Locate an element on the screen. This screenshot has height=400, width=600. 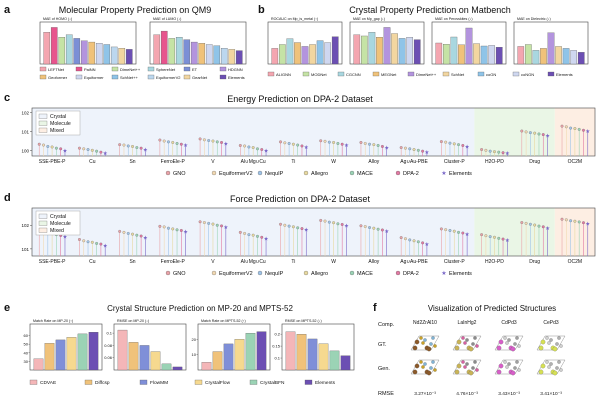
force-legend-label: DPA-2 is located at coordinates (411, 274).